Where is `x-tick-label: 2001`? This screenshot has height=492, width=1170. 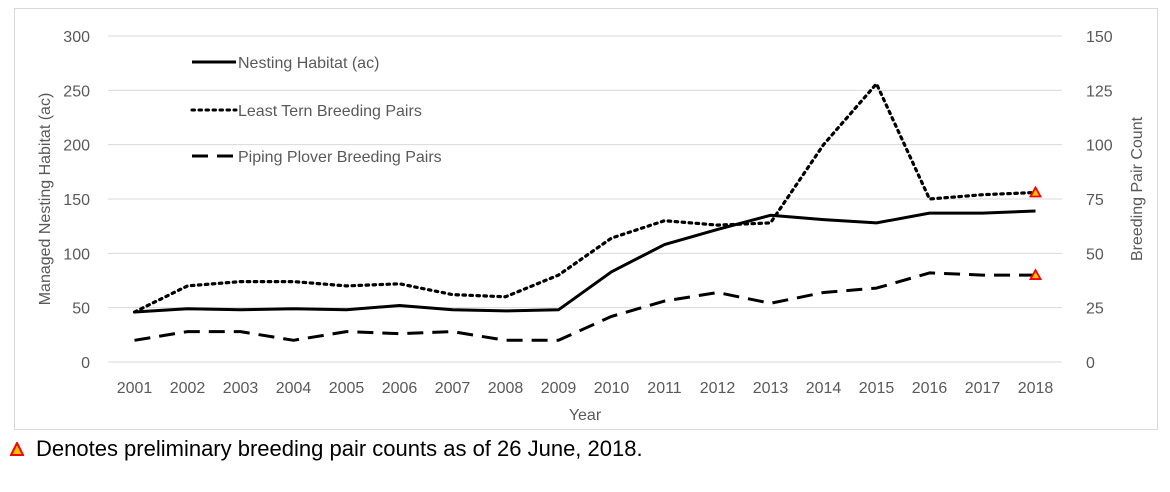 x-tick-label: 2001 is located at coordinates (135, 388).